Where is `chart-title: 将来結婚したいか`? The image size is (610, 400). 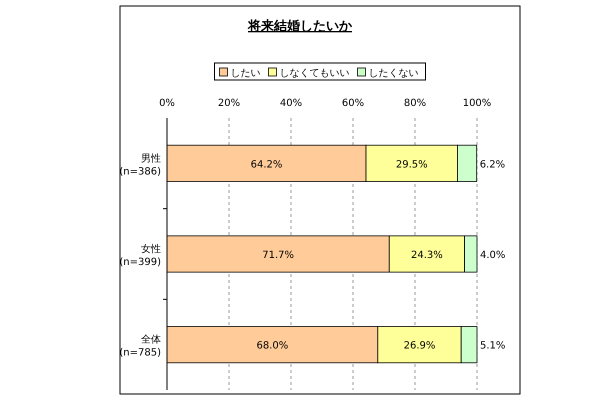 chart-title: 将来結婚したいか is located at coordinates (300, 26).